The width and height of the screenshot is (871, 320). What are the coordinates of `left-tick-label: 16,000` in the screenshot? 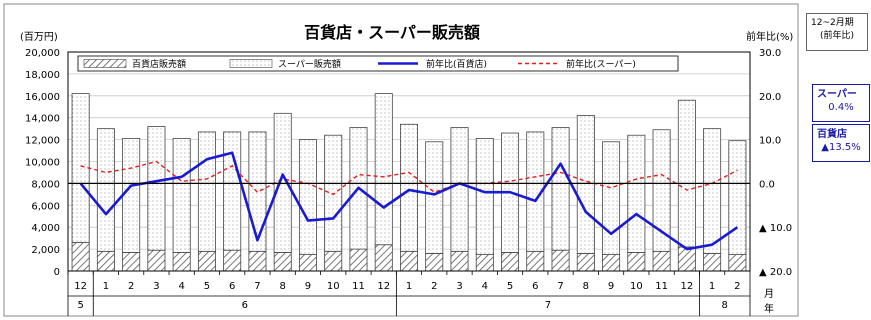 It's located at (42, 97).